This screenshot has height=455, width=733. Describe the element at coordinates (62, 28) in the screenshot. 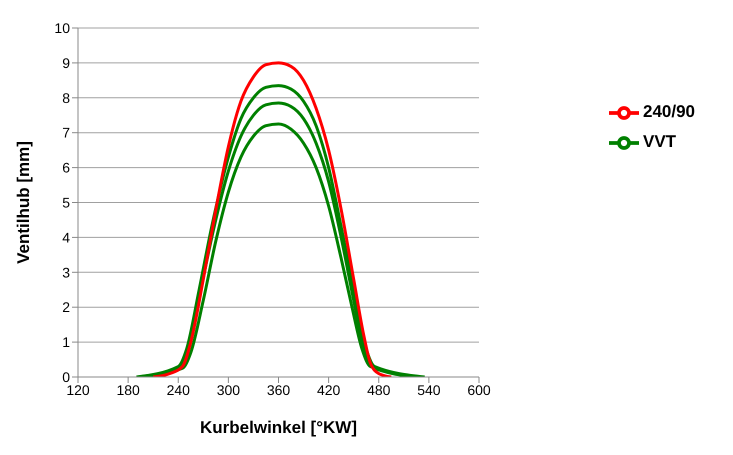

I see `y-tick-label: 10` at that location.